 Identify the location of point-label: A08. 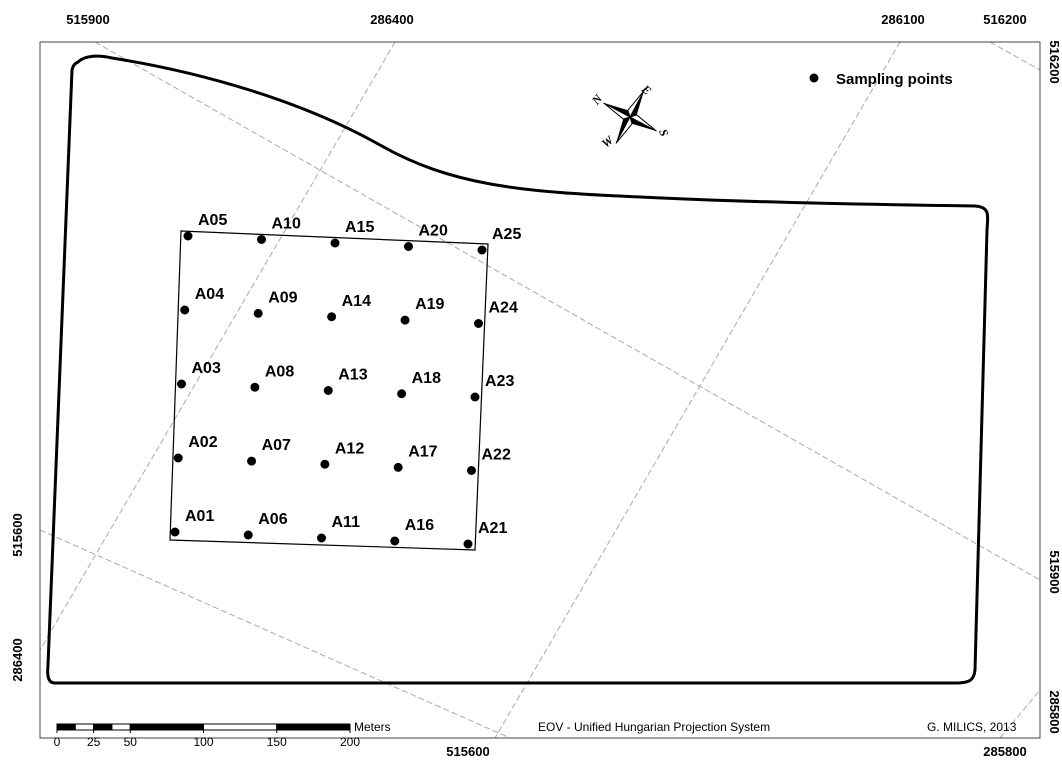
(279, 371).